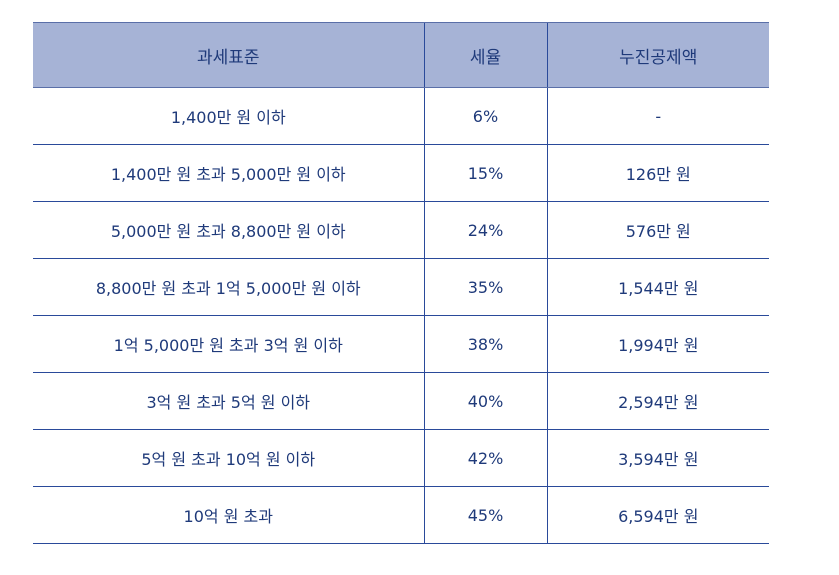 This screenshot has height=575, width=839. I want to click on tax-rate-cell: 40%, so click(485, 401).